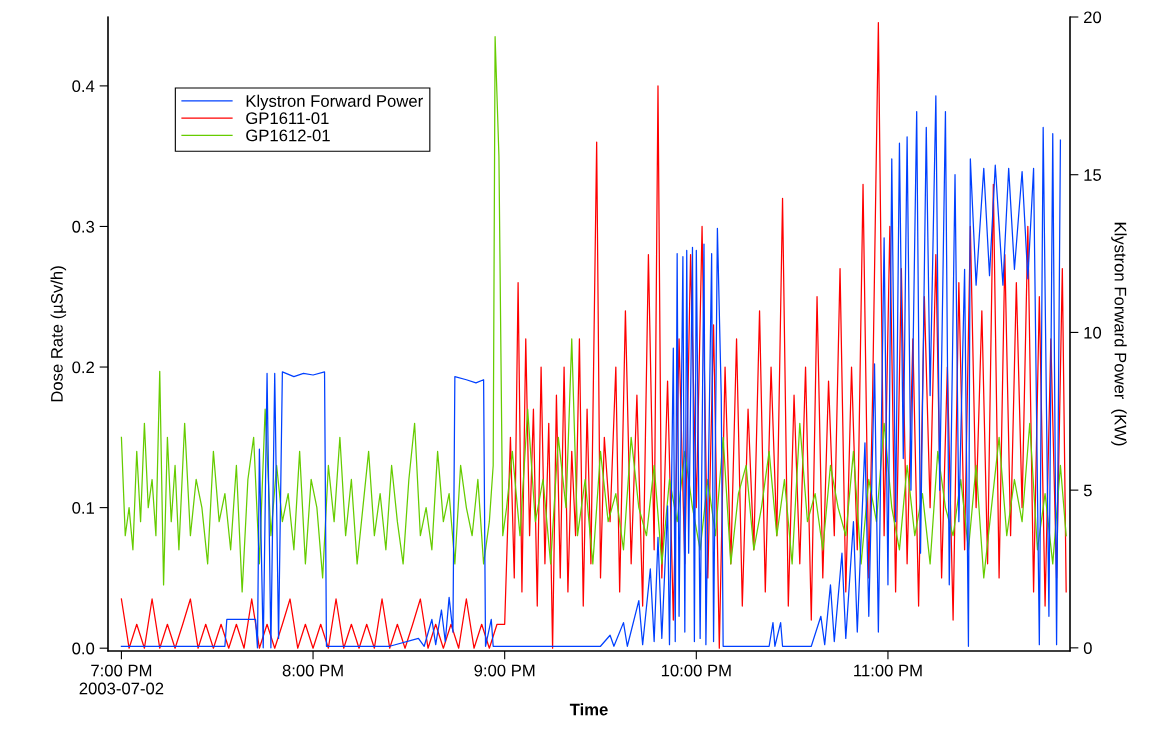  What do you see at coordinates (83, 226) in the screenshot?
I see `y-tick-label: 0.3` at bounding box center [83, 226].